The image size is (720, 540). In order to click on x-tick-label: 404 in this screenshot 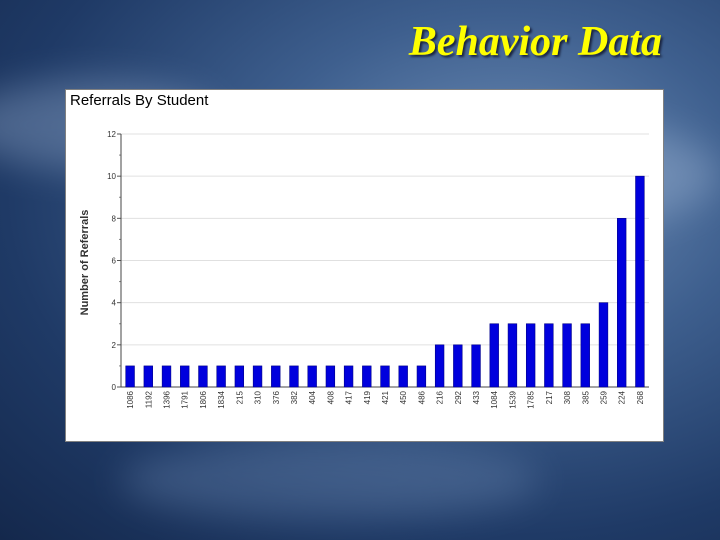, I will do `click(312, 397)`.